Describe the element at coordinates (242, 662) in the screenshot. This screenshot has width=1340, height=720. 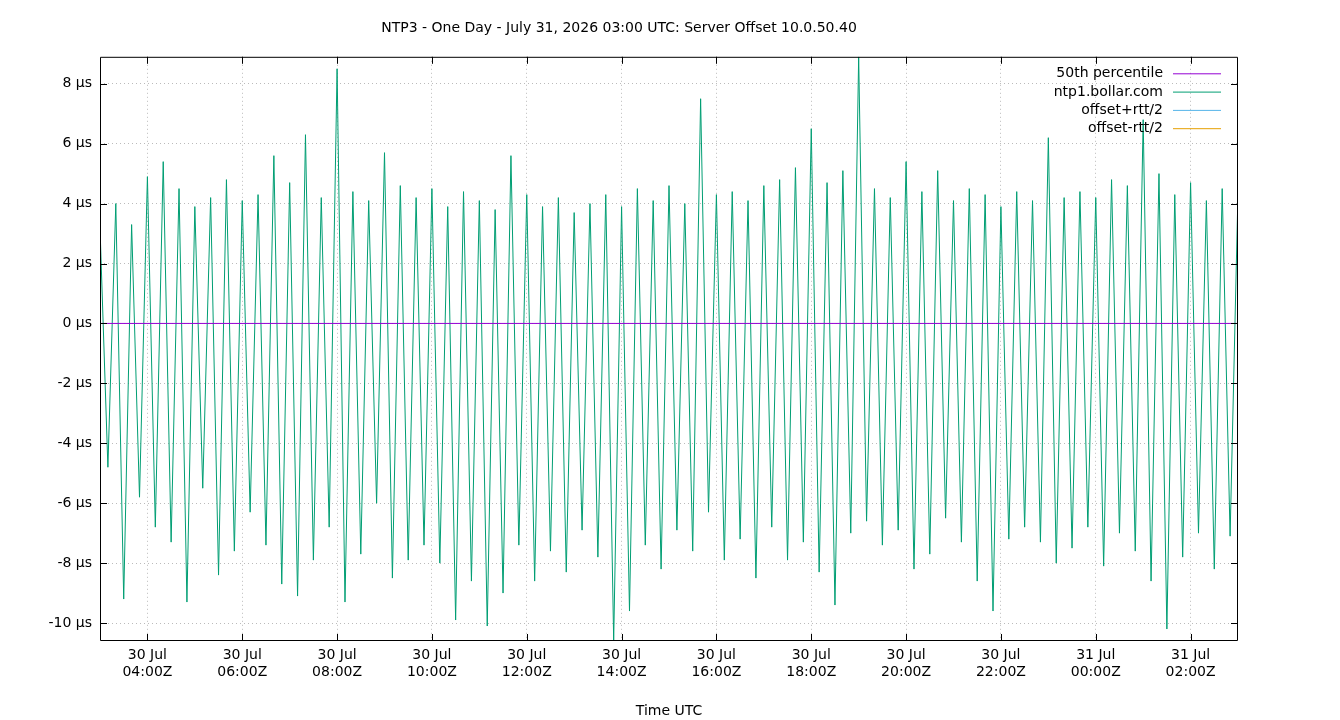
I see `x-tick-label: 30 Jul 06:00Z` at that location.